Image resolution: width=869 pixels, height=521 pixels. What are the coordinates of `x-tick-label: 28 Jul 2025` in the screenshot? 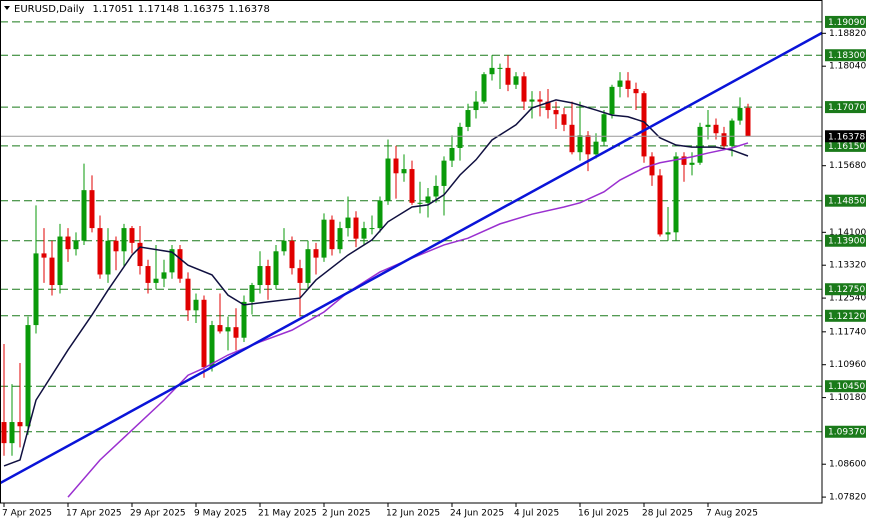 It's located at (667, 514).